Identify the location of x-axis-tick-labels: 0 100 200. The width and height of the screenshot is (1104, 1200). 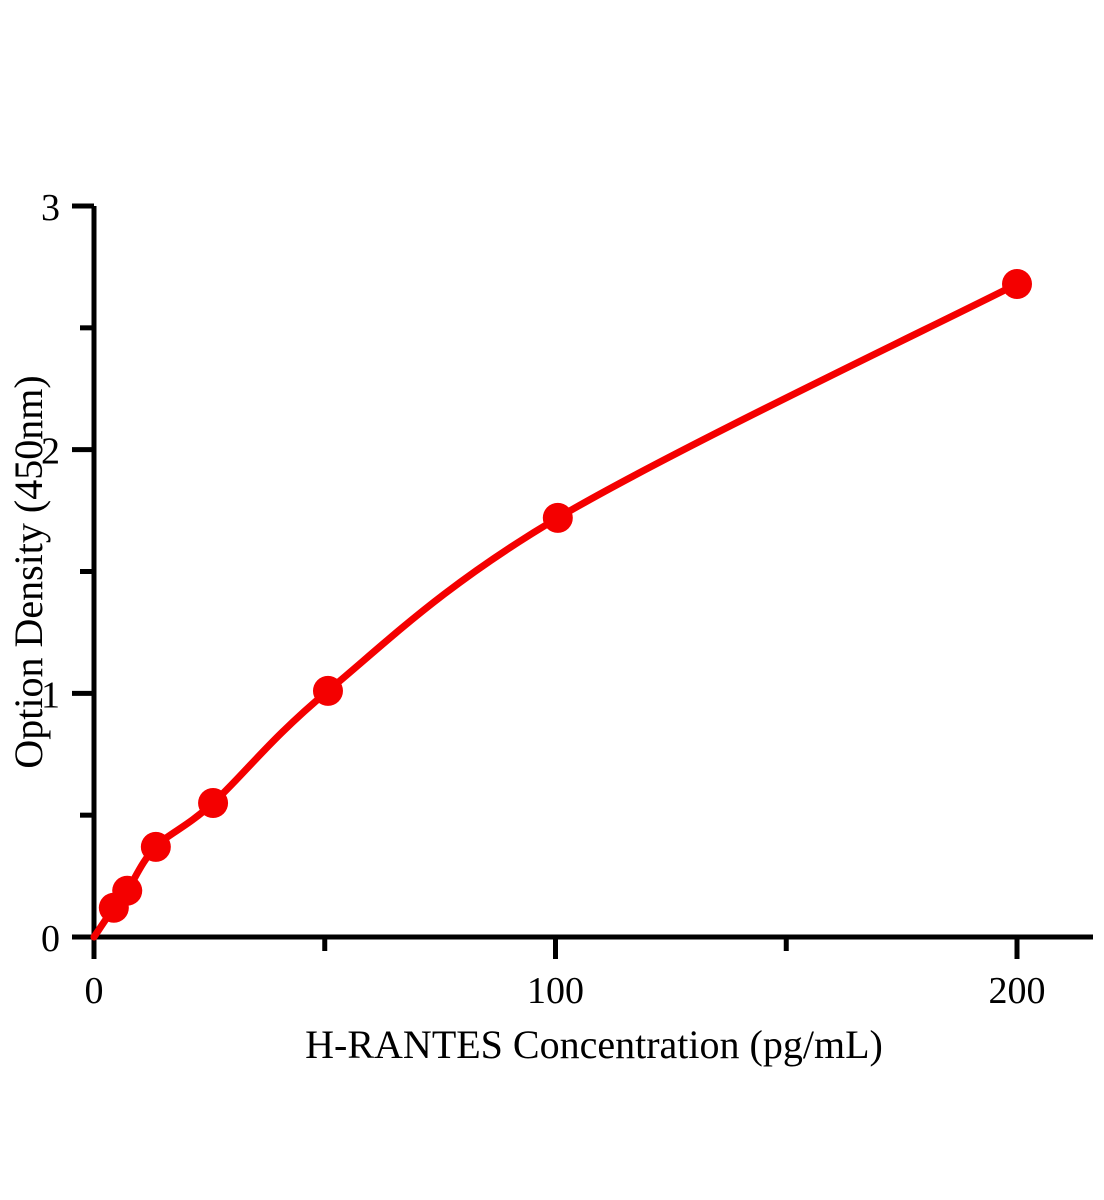
(565, 991).